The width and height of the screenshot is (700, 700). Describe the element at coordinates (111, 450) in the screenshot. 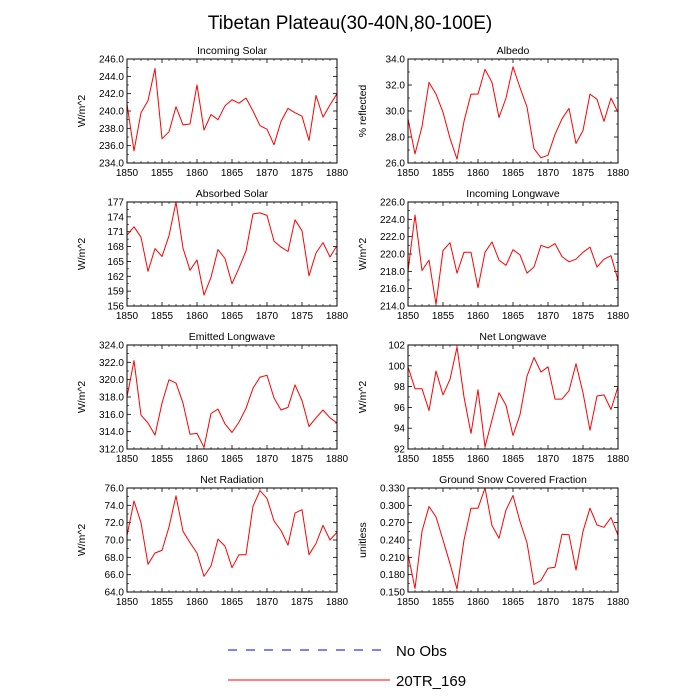

I see `y-tick-label: 312.0` at that location.